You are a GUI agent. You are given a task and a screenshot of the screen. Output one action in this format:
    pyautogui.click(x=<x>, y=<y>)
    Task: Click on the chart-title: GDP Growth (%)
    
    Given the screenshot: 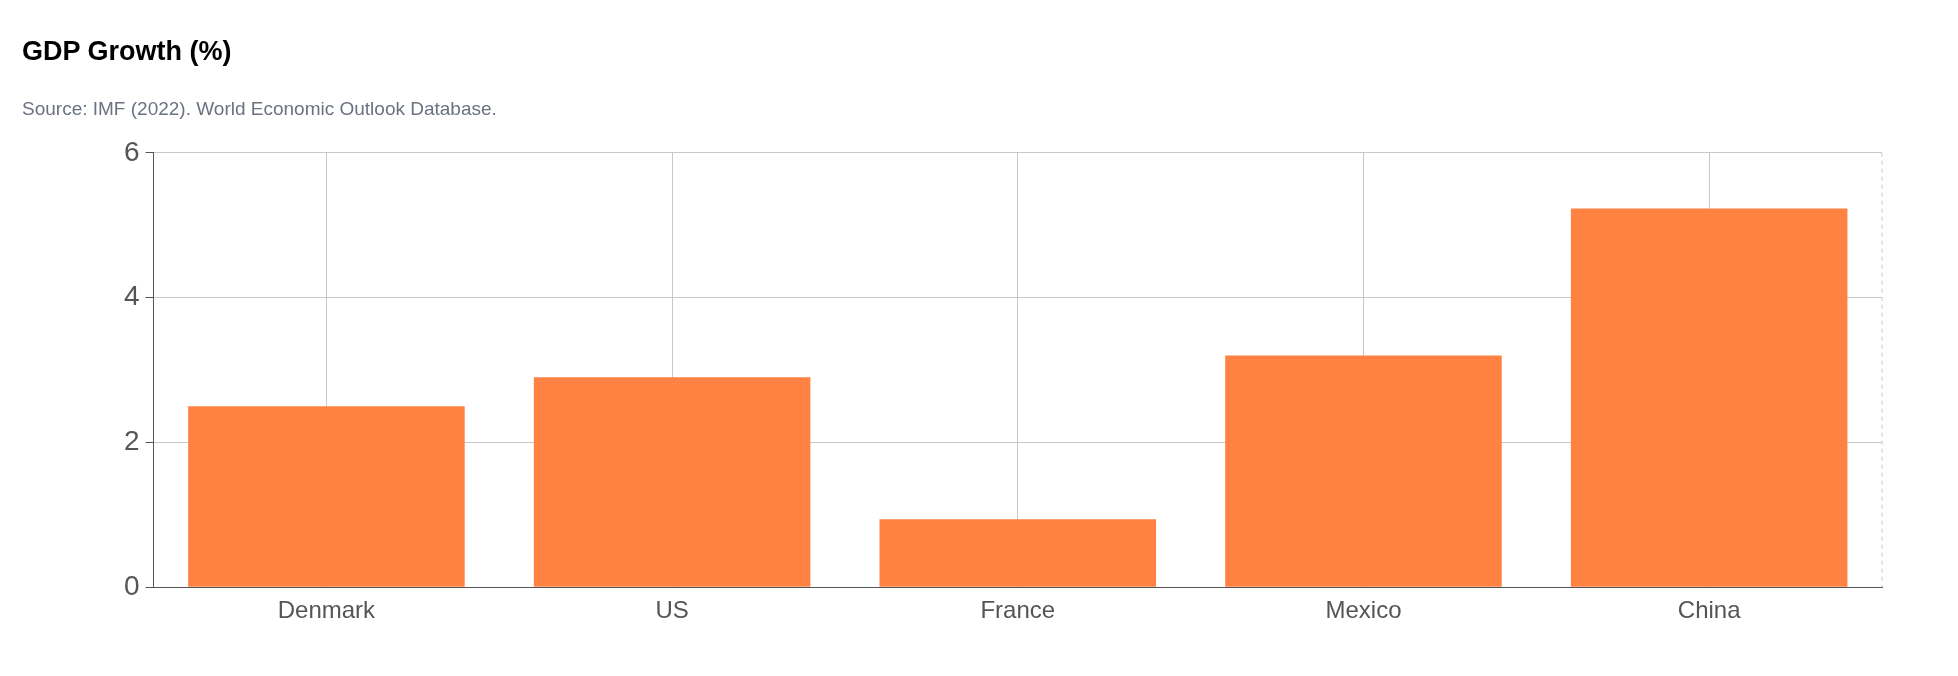 What is the action you would take?
    pyautogui.click(x=127, y=51)
    